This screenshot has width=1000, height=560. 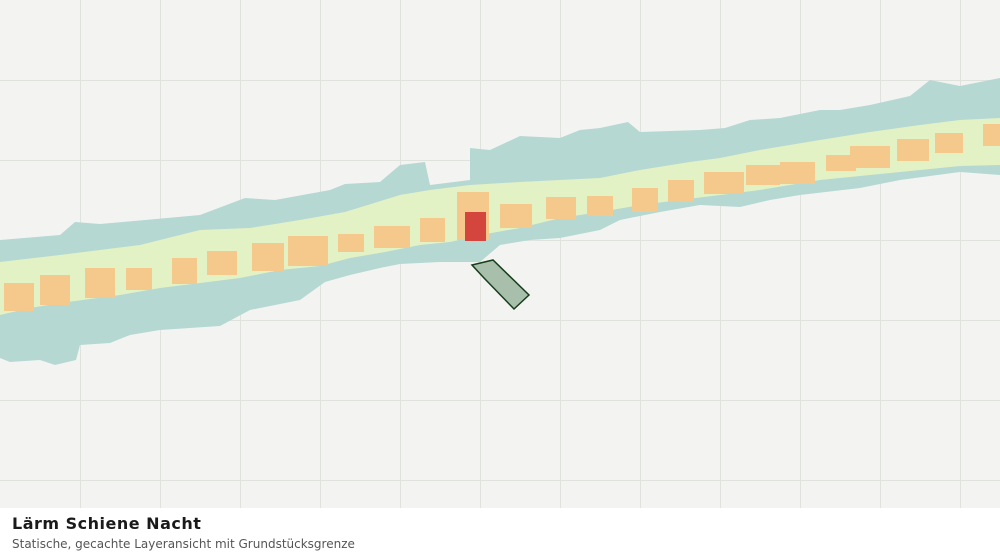 I want to click on noise-zone-very-high, so click(x=475, y=226).